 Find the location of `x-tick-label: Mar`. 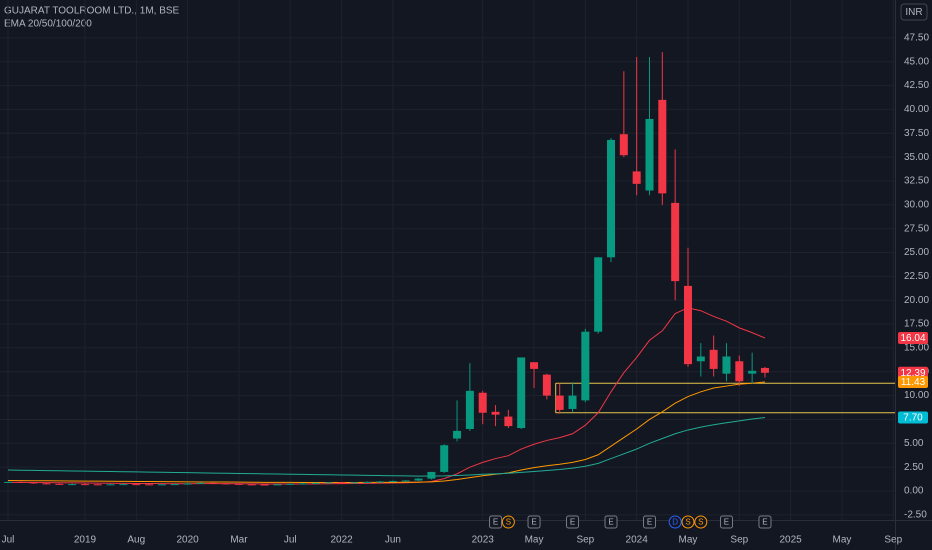

x-tick-label: Mar is located at coordinates (239, 540).